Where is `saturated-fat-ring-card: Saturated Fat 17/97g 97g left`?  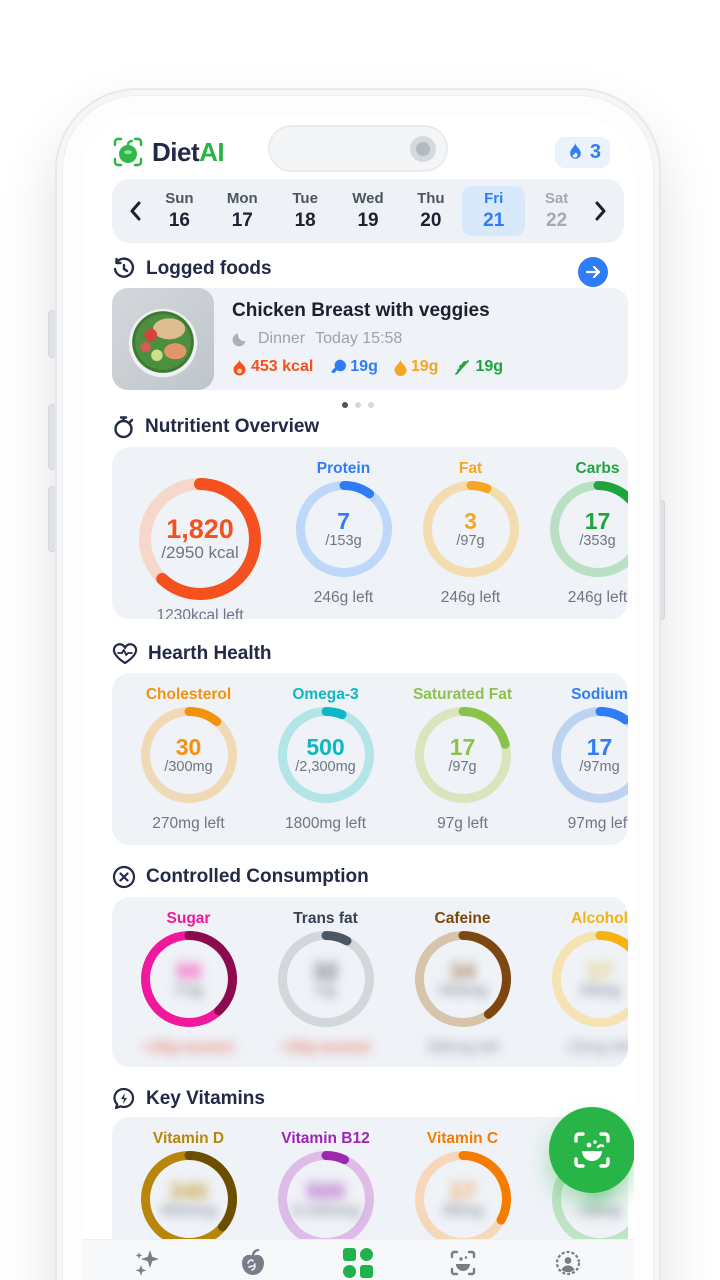 saturated-fat-ring-card: Saturated Fat 17/97g 97g left is located at coordinates (462, 759).